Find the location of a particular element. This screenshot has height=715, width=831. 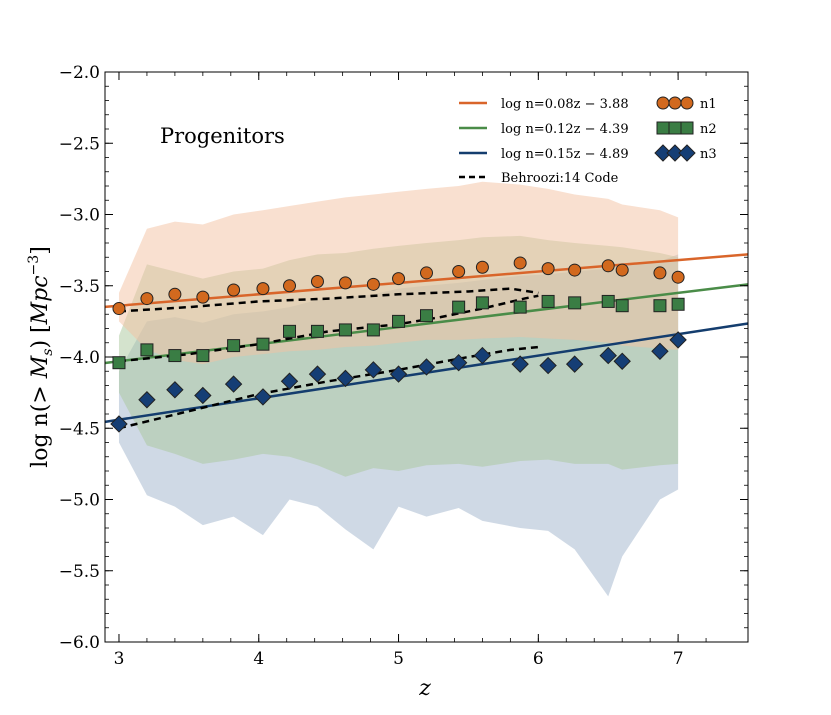

y-tick-label: −2.0 is located at coordinates (79, 73).